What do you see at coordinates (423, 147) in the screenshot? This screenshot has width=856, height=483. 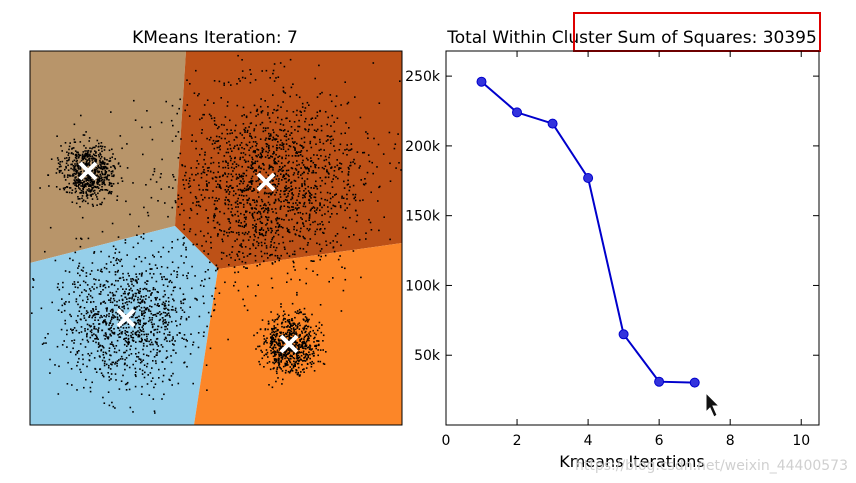 I see `y-tick-label: 200k` at bounding box center [423, 147].